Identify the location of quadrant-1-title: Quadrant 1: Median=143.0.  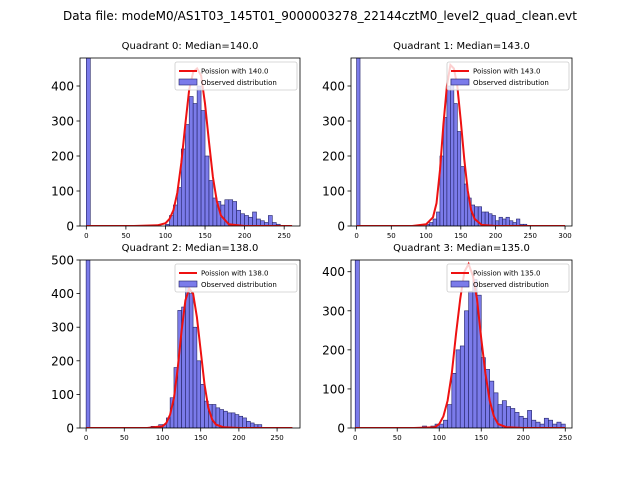
(461, 46).